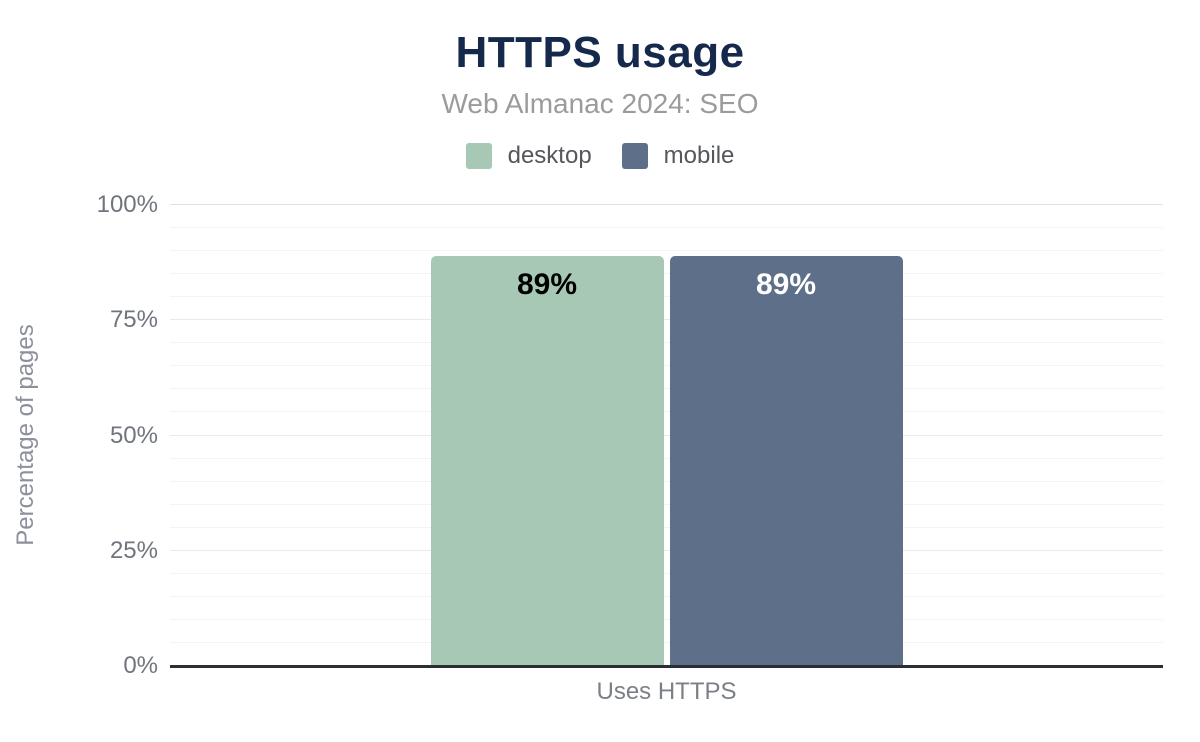 This screenshot has height=742, width=1200. What do you see at coordinates (600, 156) in the screenshot?
I see `legend: desktop mobile` at bounding box center [600, 156].